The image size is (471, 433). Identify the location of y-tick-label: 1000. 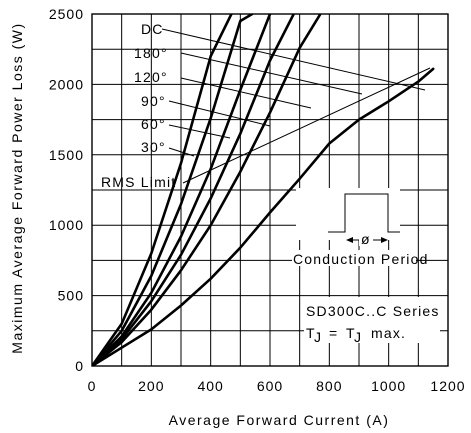
(66, 225).